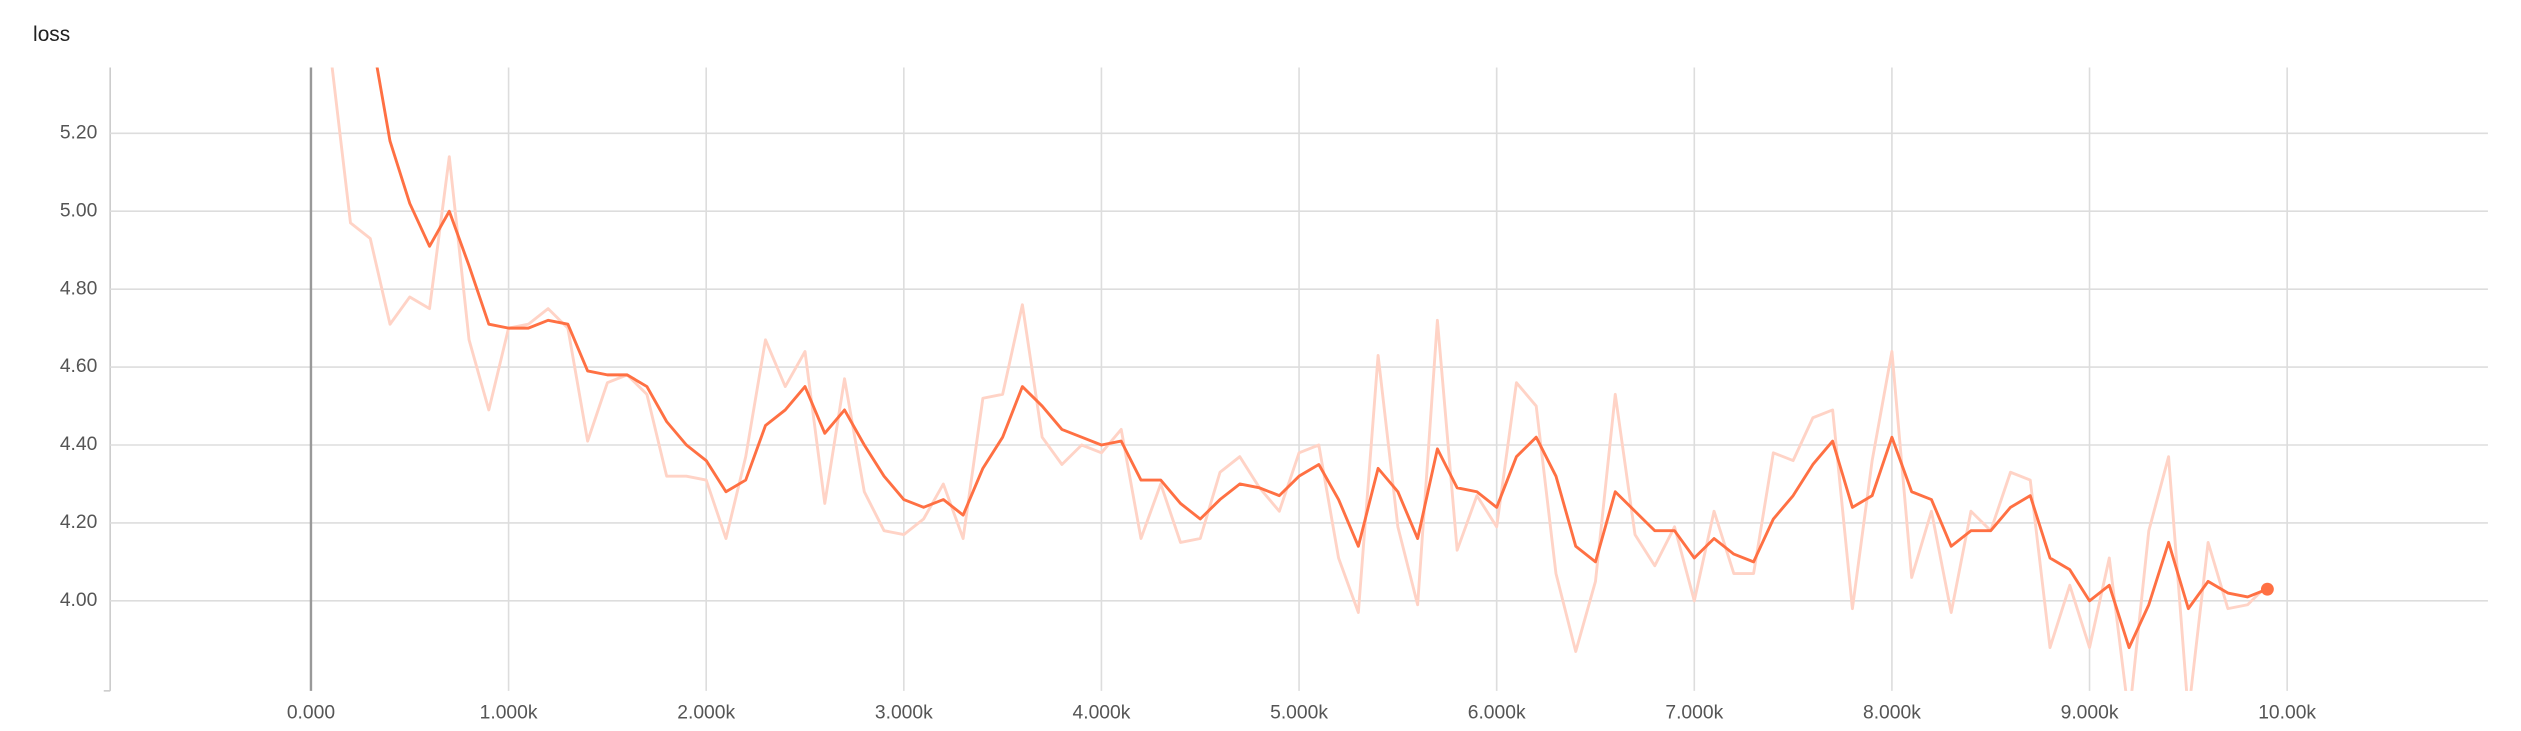  What do you see at coordinates (706, 712) in the screenshot?
I see `x-tick-label: 2.000k` at bounding box center [706, 712].